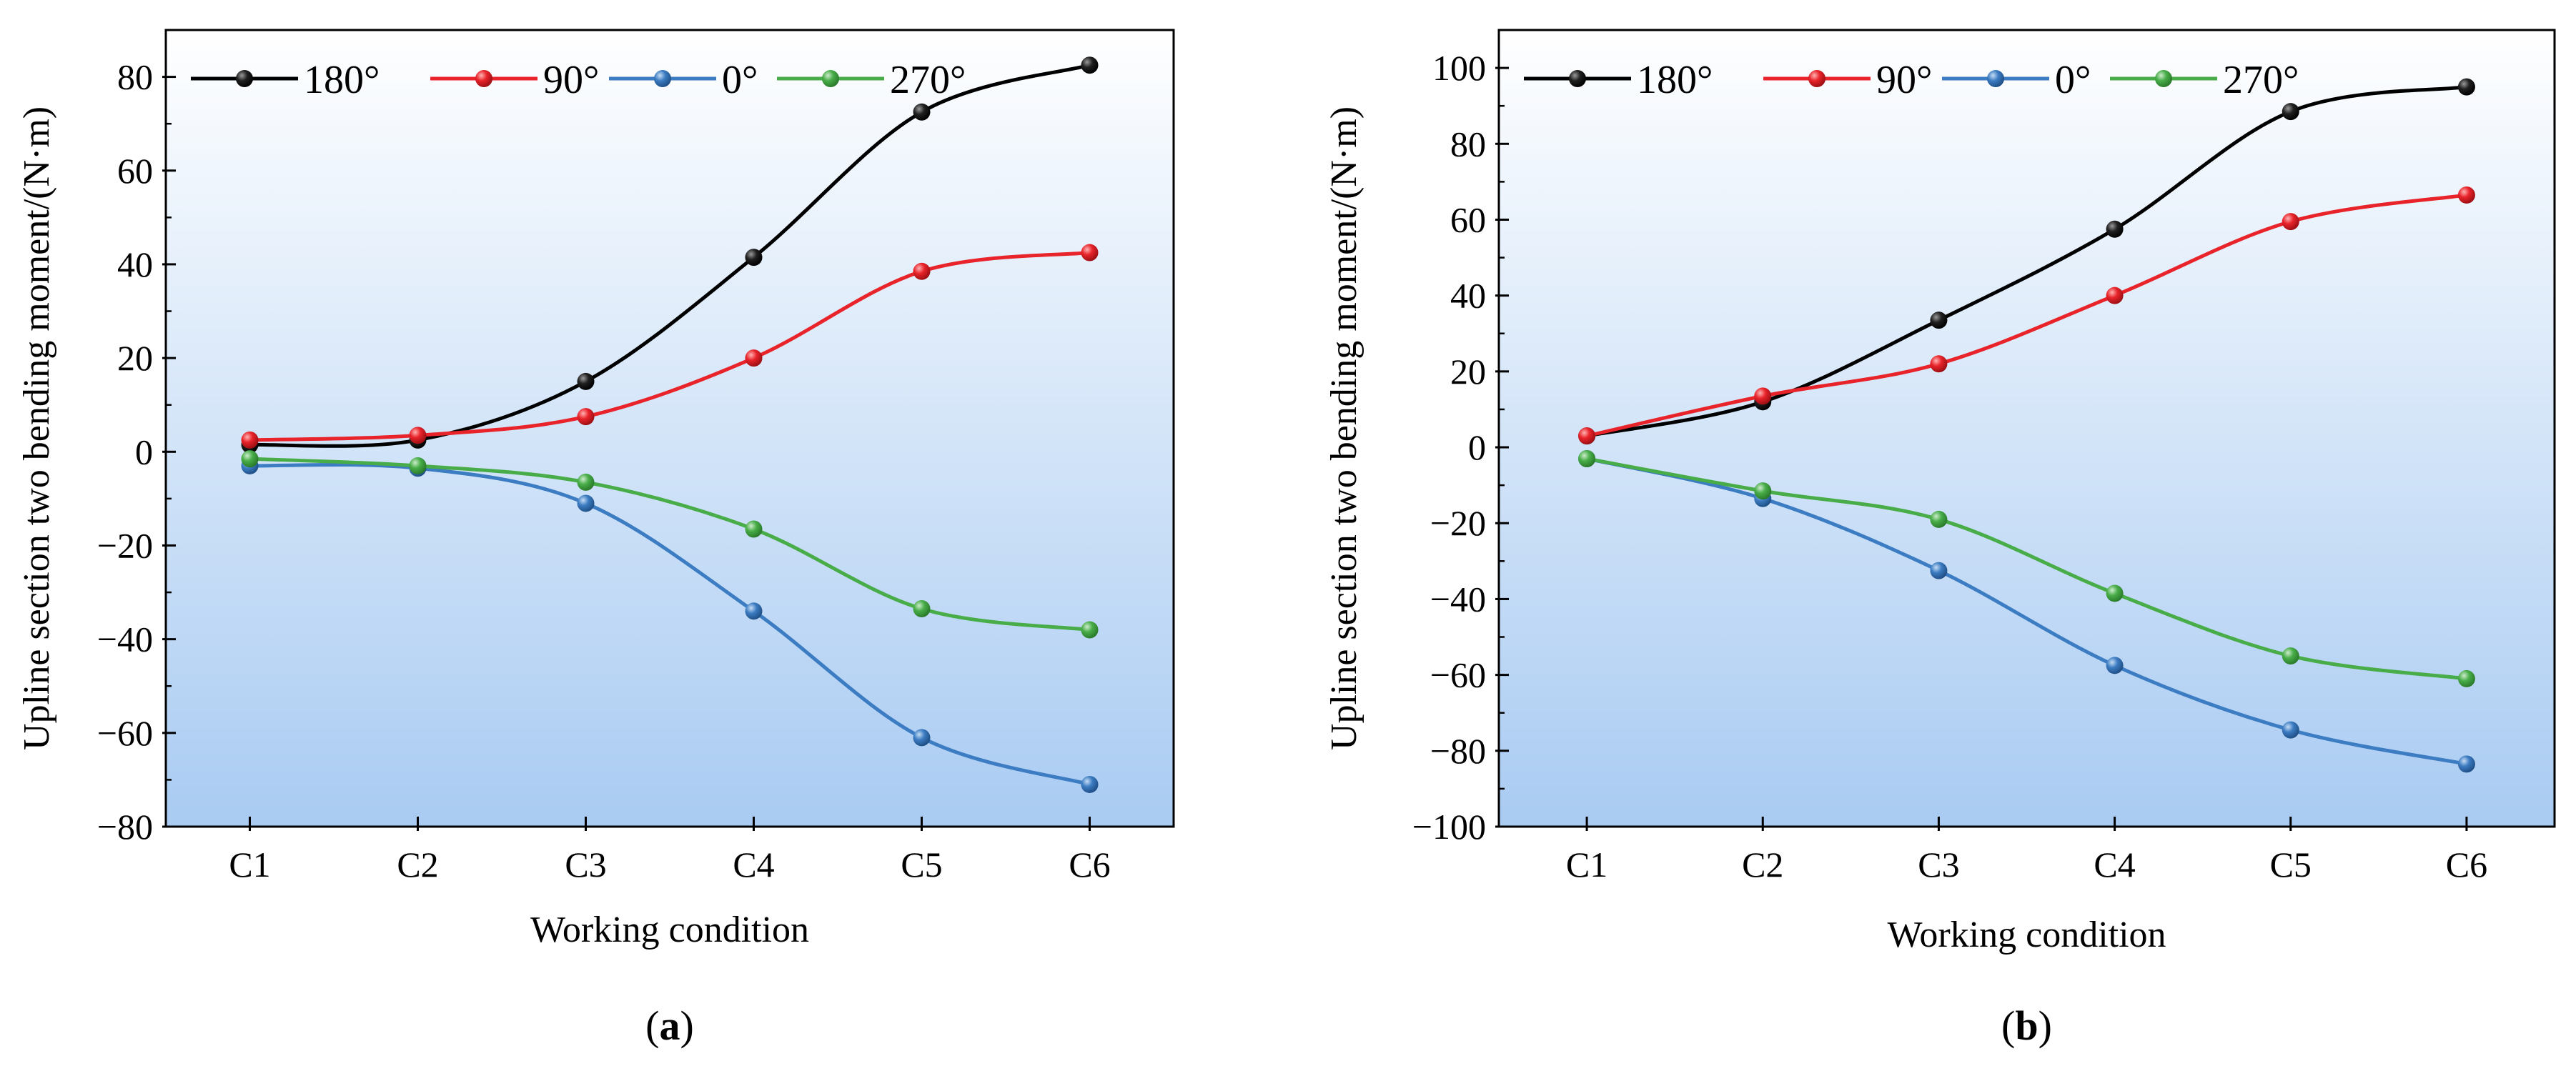 This screenshot has height=1081, width=2576. Describe the element at coordinates (670, 1025) in the screenshot. I see `panel-label: (a)` at that location.